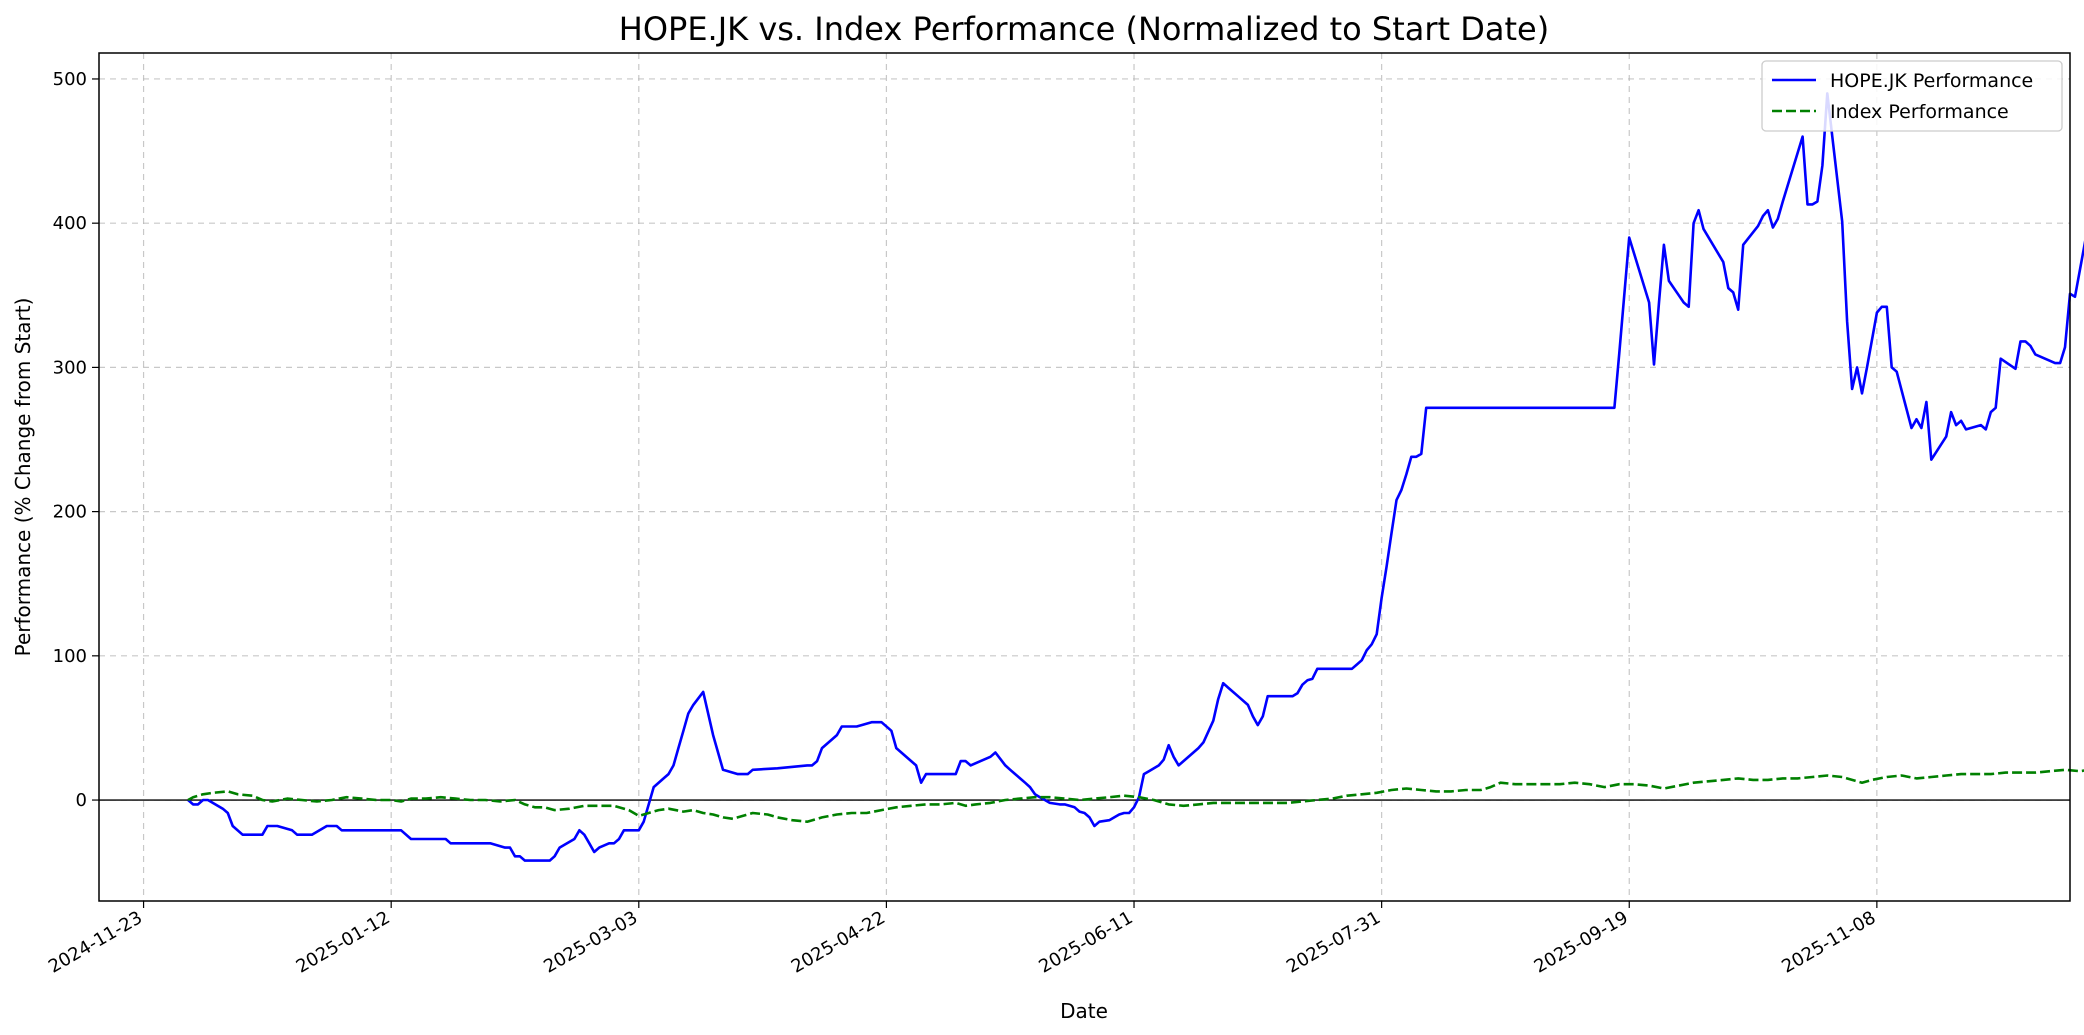  I want to click on x-axis-label: Date, so click(1084, 1011).